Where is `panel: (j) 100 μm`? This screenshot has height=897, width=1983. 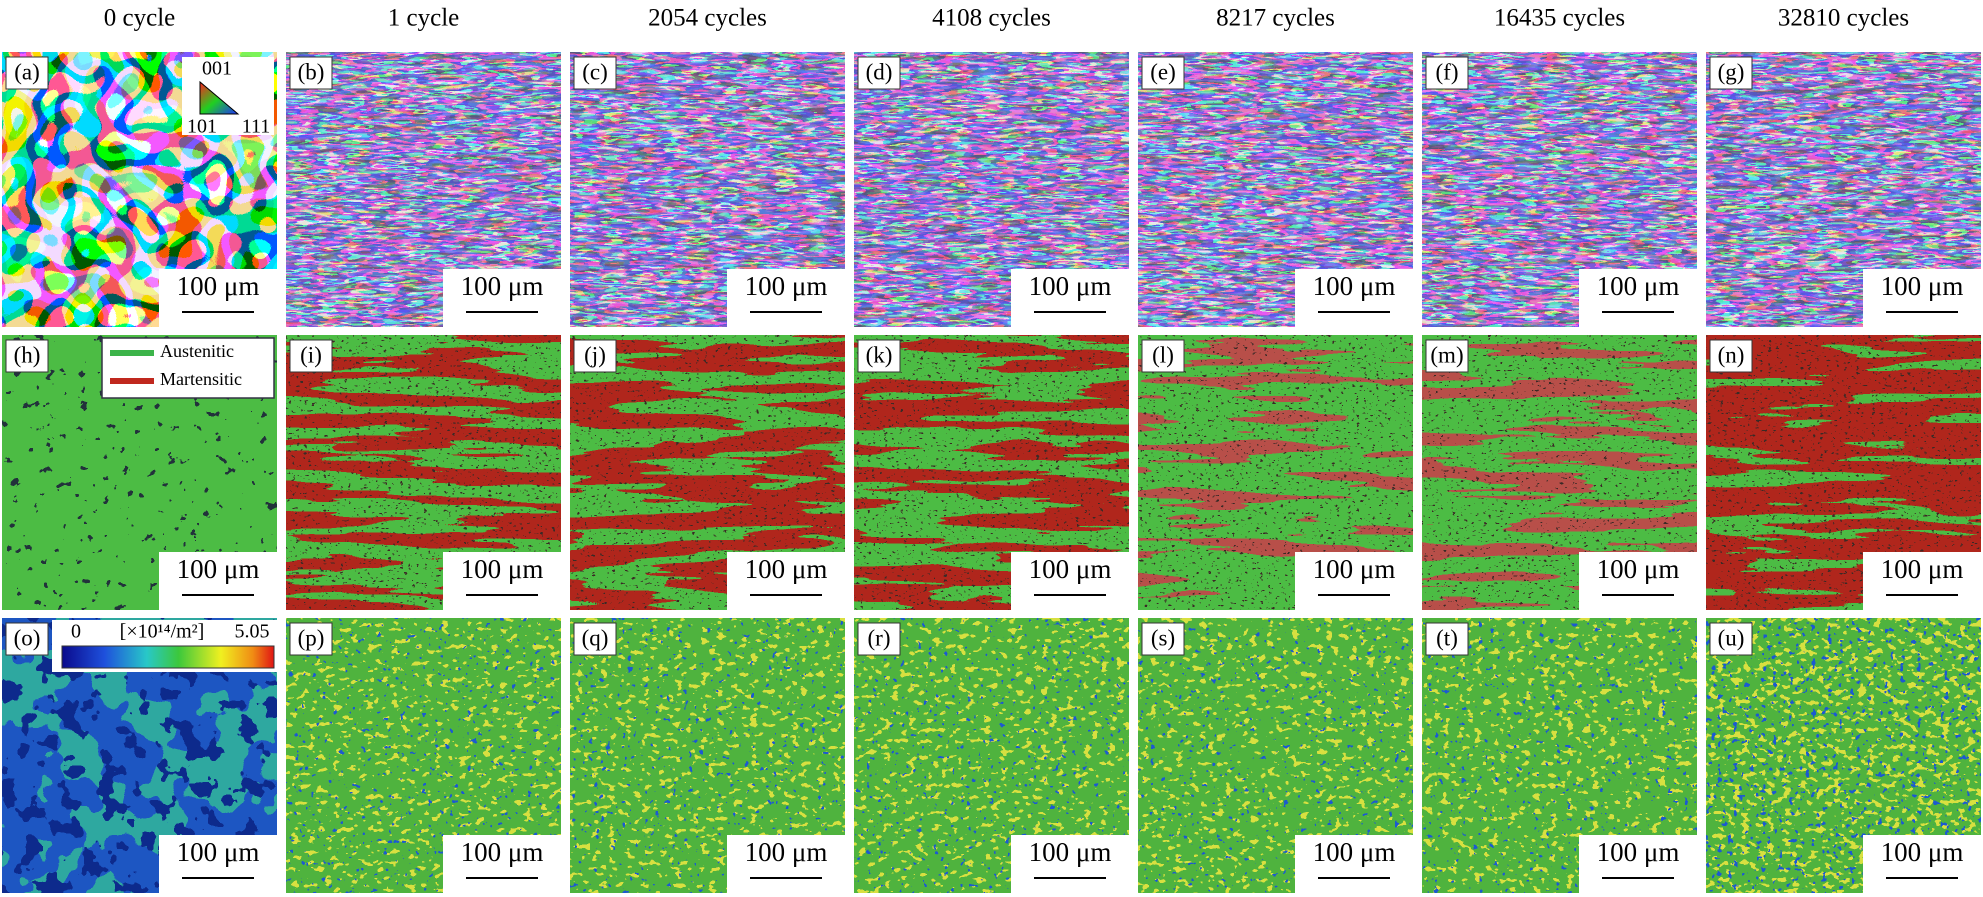 panel: (j) 100 μm is located at coordinates (707, 472).